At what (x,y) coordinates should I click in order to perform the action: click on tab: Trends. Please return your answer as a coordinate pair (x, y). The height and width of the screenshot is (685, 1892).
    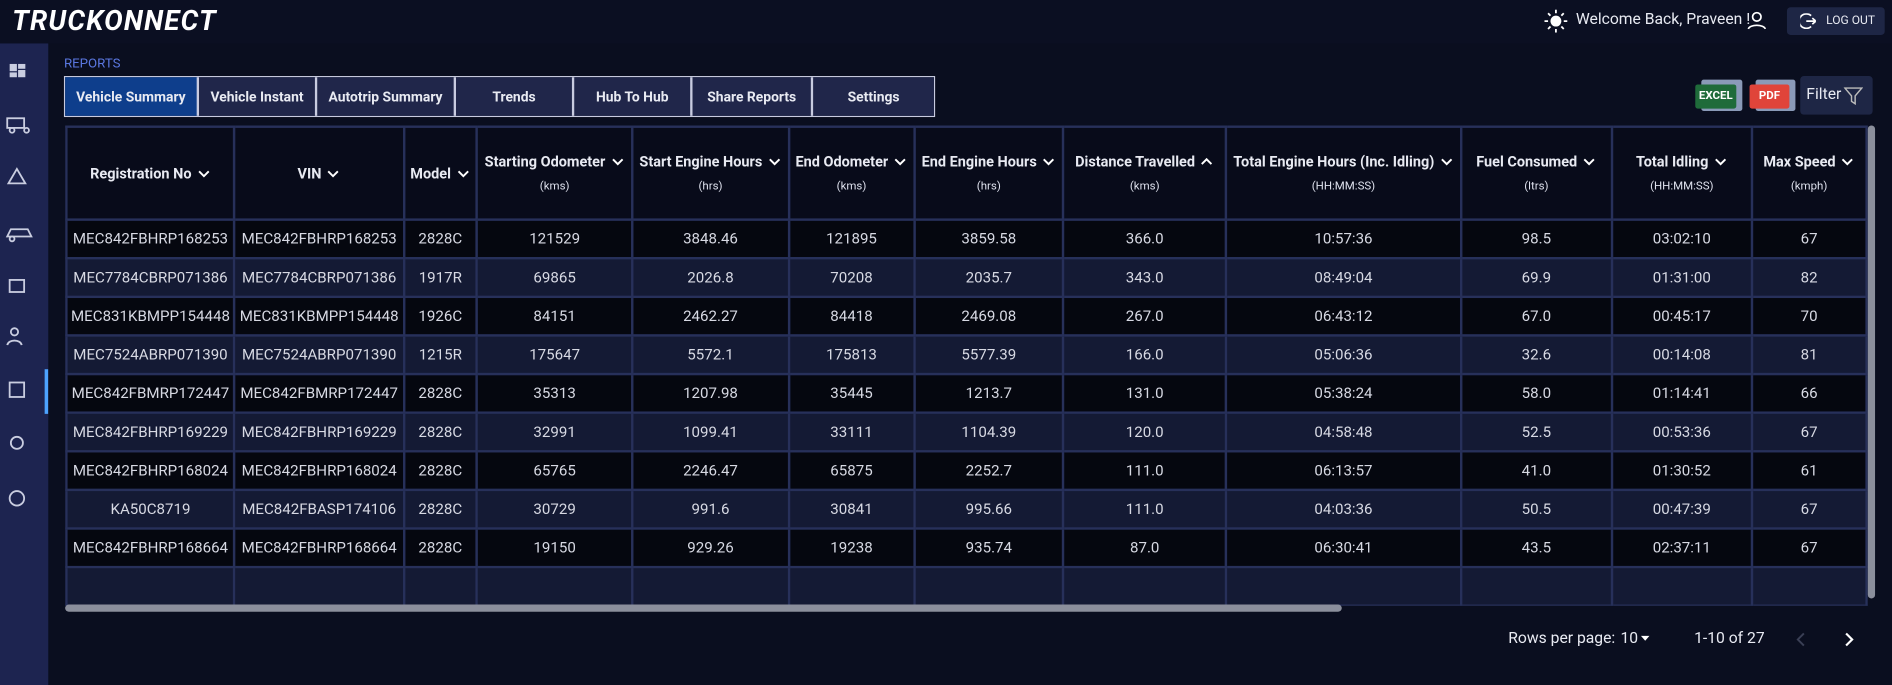
    Looking at the image, I should click on (515, 96).